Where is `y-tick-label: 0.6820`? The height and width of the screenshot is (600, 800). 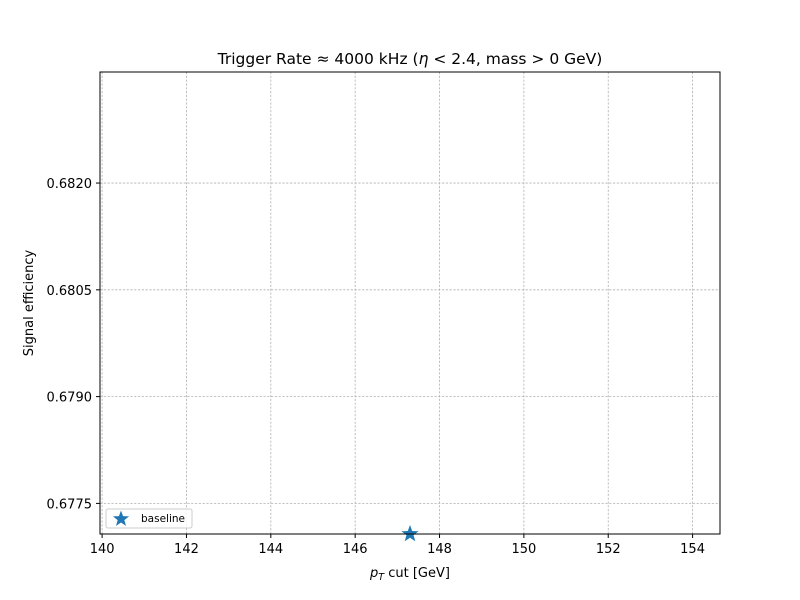
y-tick-label: 0.6820 is located at coordinates (70, 184).